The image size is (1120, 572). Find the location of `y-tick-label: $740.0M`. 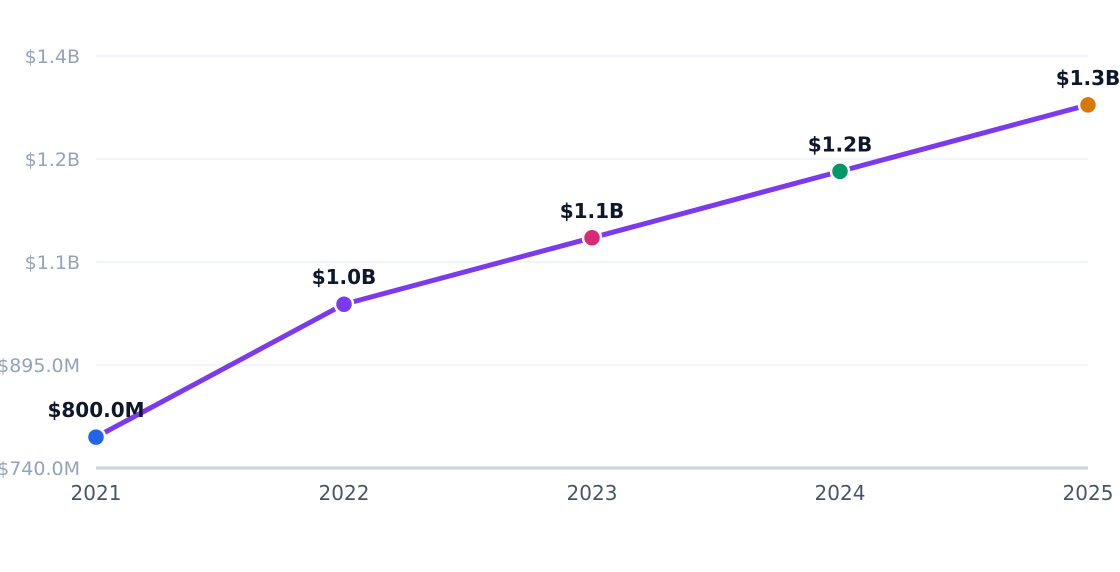

y-tick-label: $740.0M is located at coordinates (40, 469).